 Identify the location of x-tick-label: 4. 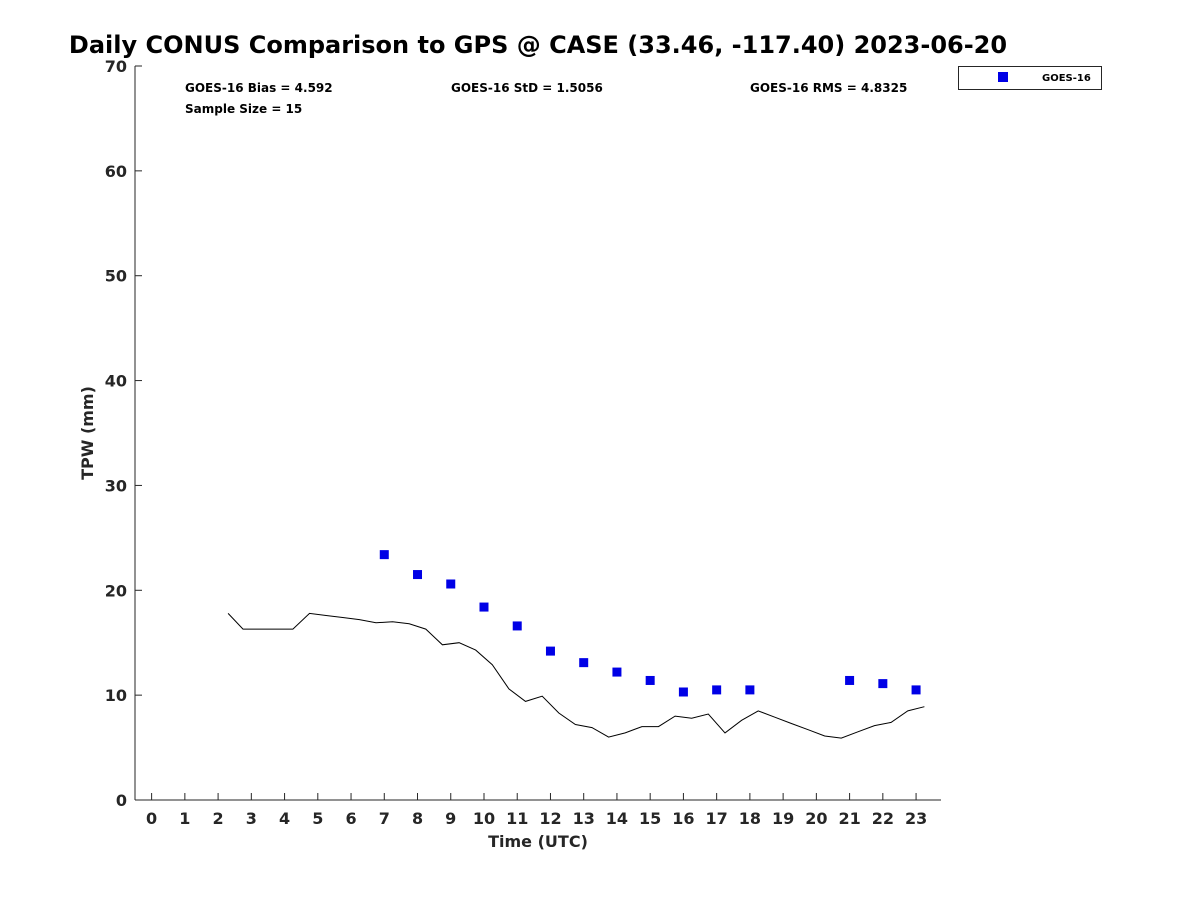
(284, 818).